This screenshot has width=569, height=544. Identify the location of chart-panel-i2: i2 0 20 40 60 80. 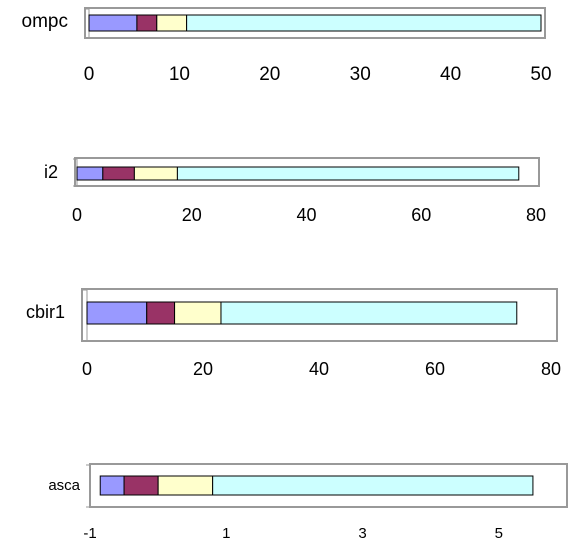
(295, 191).